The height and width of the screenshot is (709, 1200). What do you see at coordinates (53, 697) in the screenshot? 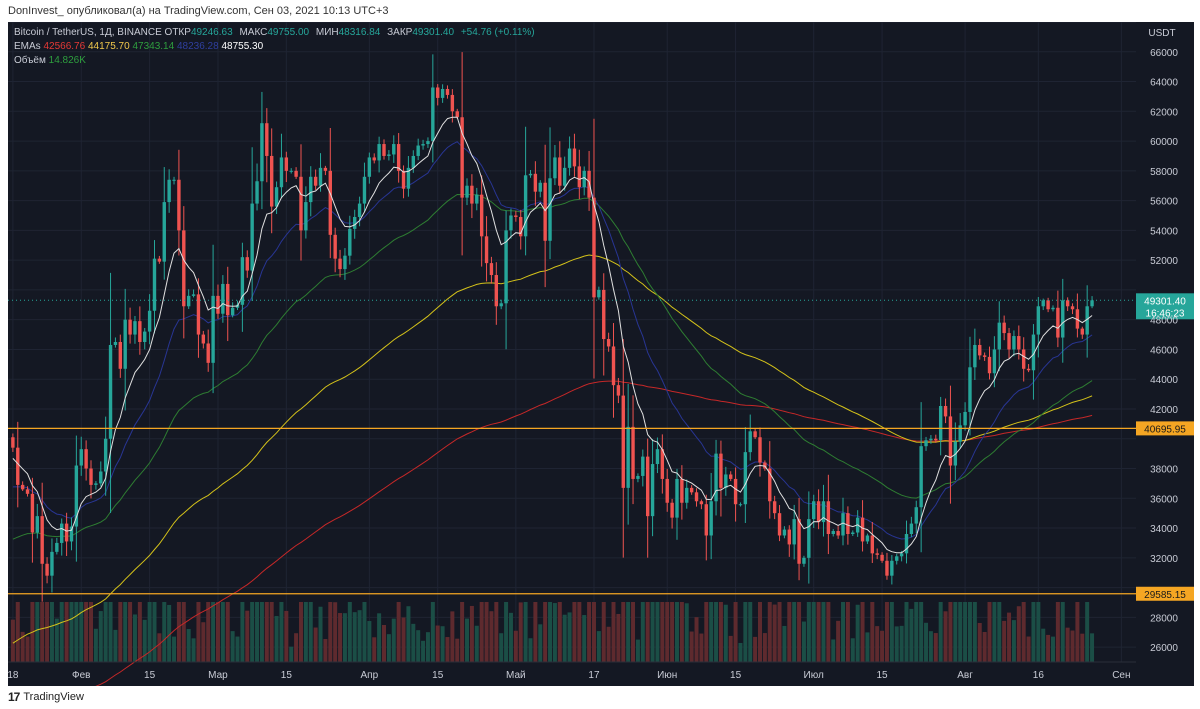
I see `tradingview-brand: TradingView` at bounding box center [53, 697].